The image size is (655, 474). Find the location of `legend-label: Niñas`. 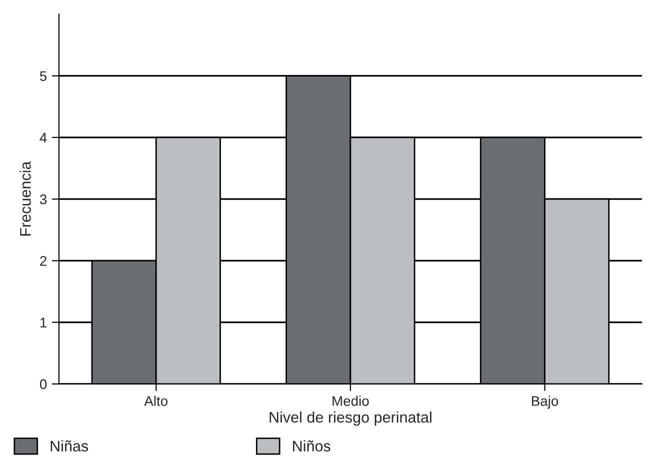

legend-label: Niñas is located at coordinates (69, 446).